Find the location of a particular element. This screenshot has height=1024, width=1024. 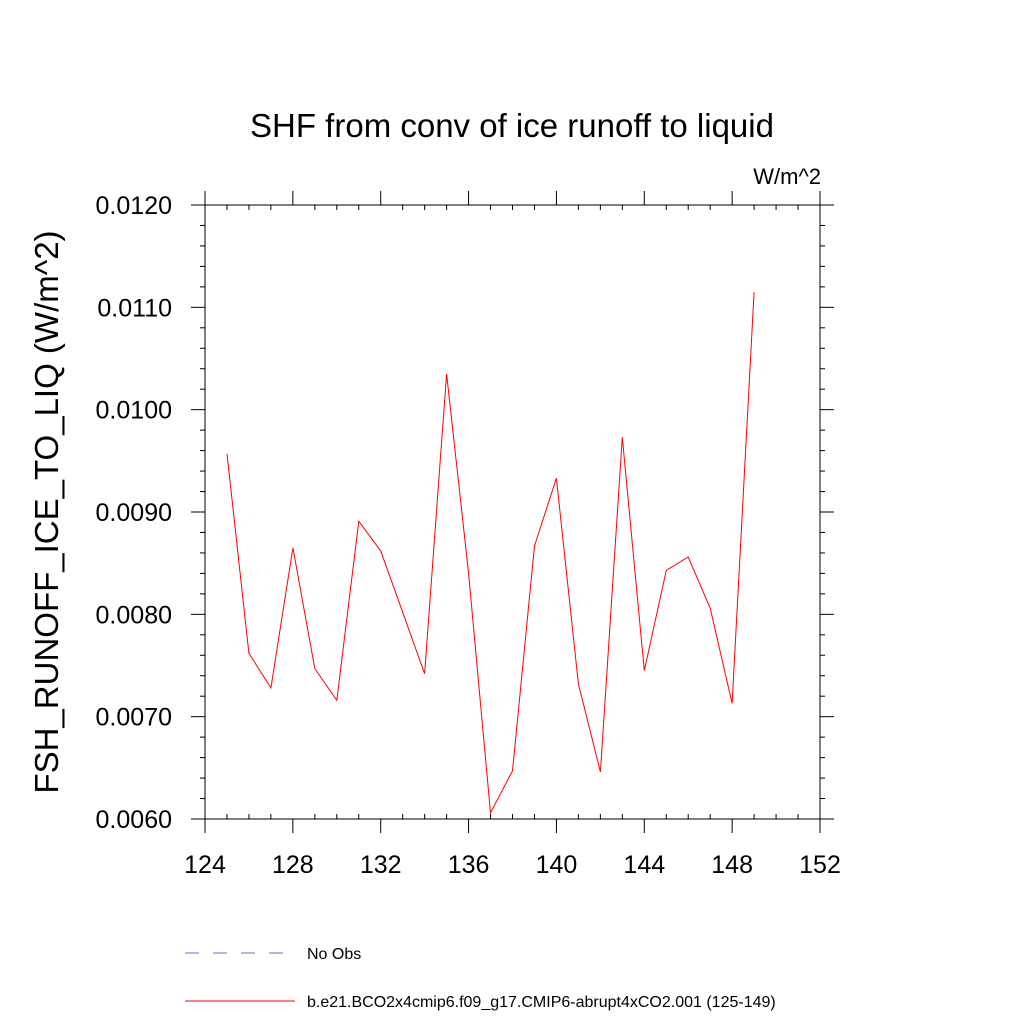

units-label: W/m^2 is located at coordinates (787, 176).